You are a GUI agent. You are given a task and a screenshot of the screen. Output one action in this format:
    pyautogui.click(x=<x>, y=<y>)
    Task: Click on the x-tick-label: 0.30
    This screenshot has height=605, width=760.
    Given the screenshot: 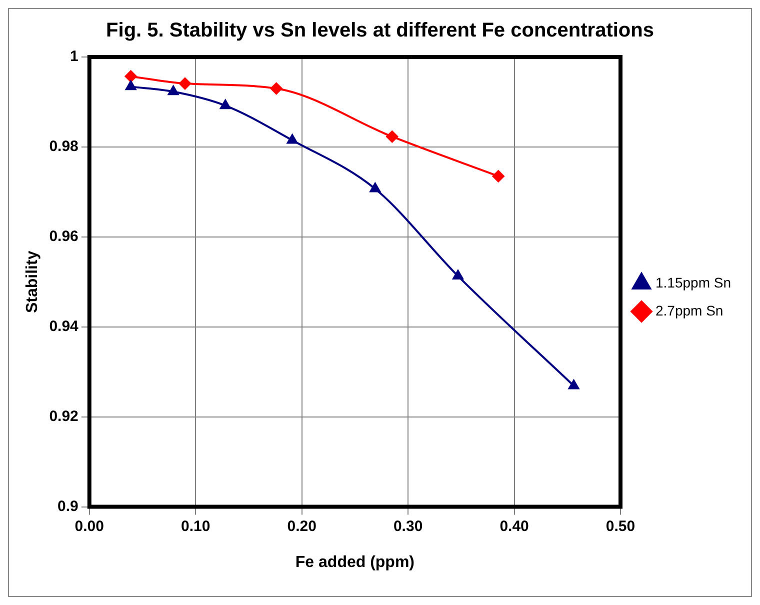 What is the action you would take?
    pyautogui.click(x=408, y=526)
    